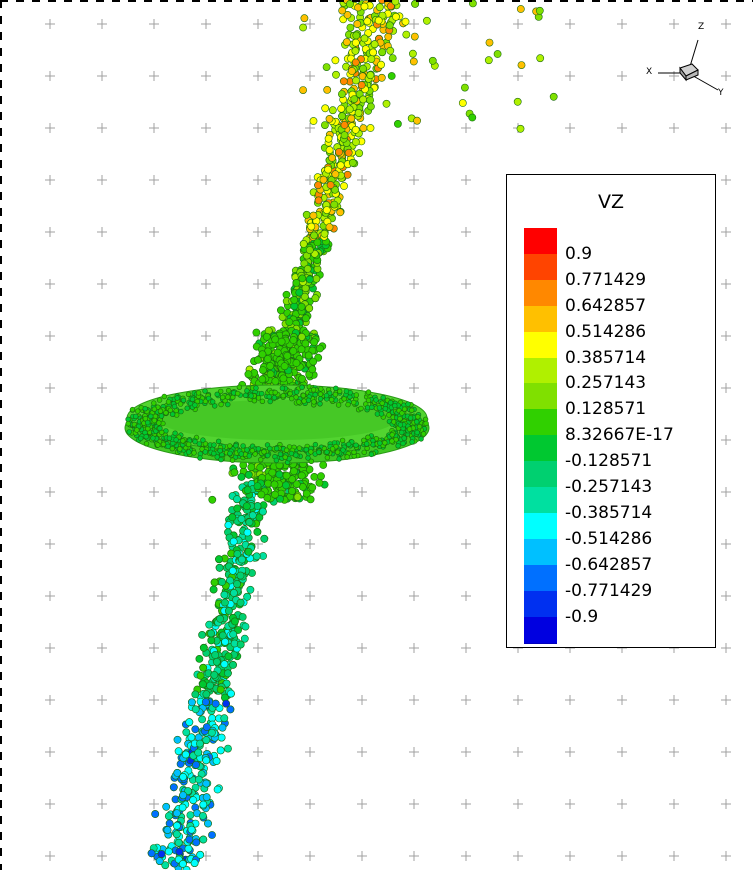  What do you see at coordinates (277, 424) in the screenshot?
I see `particle-disk` at bounding box center [277, 424].